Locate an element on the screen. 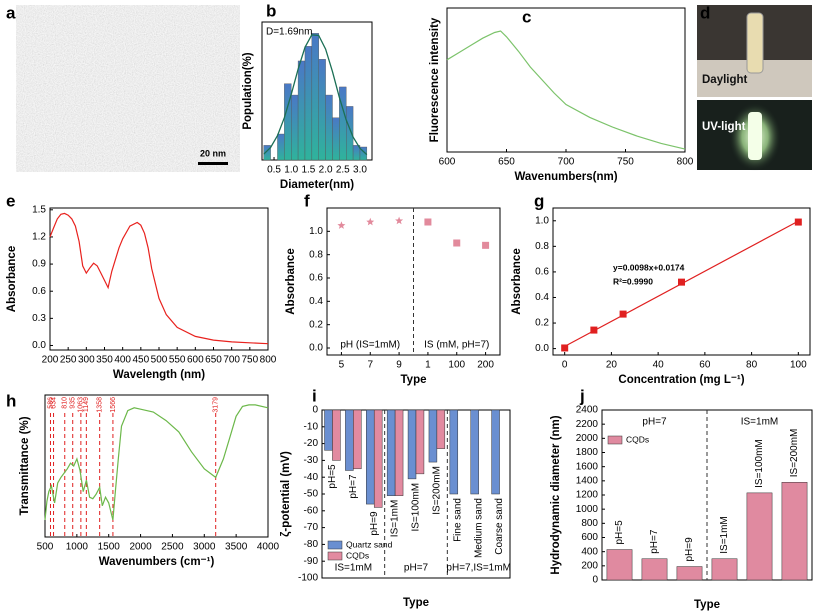 The height and width of the screenshot is (614, 817). x-axis-title: Concentration (mg L⁻¹) is located at coordinates (681, 380).